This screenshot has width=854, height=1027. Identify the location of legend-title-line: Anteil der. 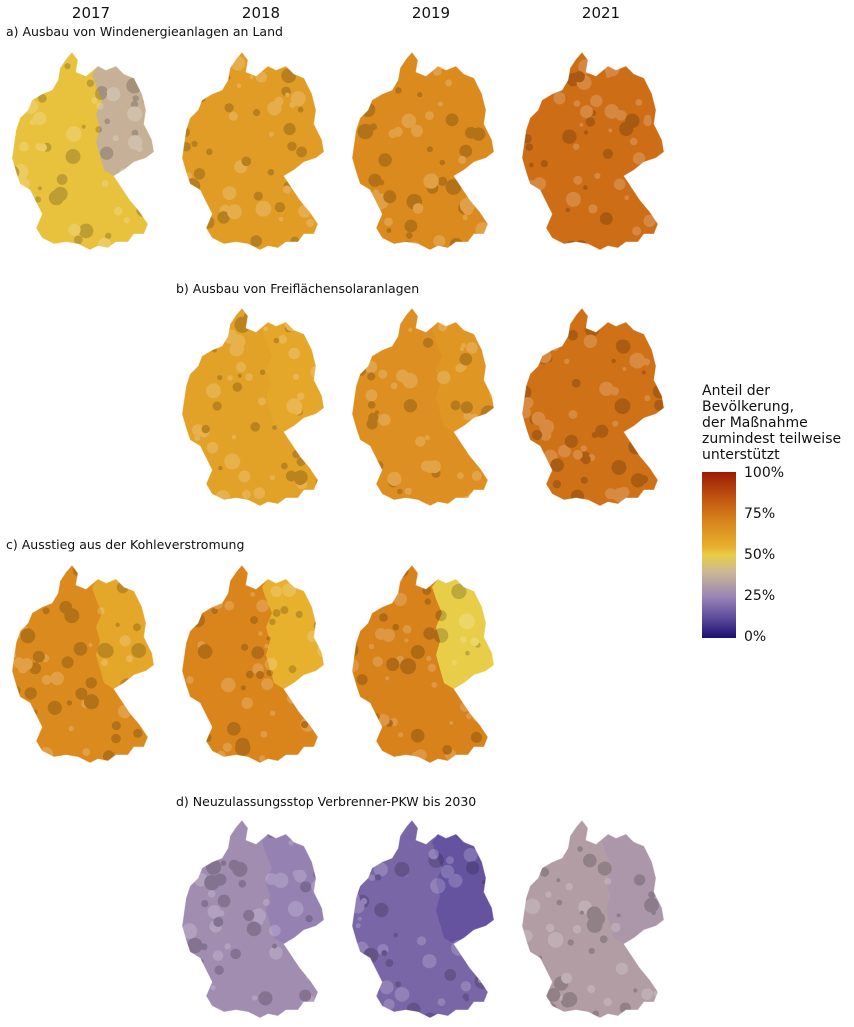
(736, 391).